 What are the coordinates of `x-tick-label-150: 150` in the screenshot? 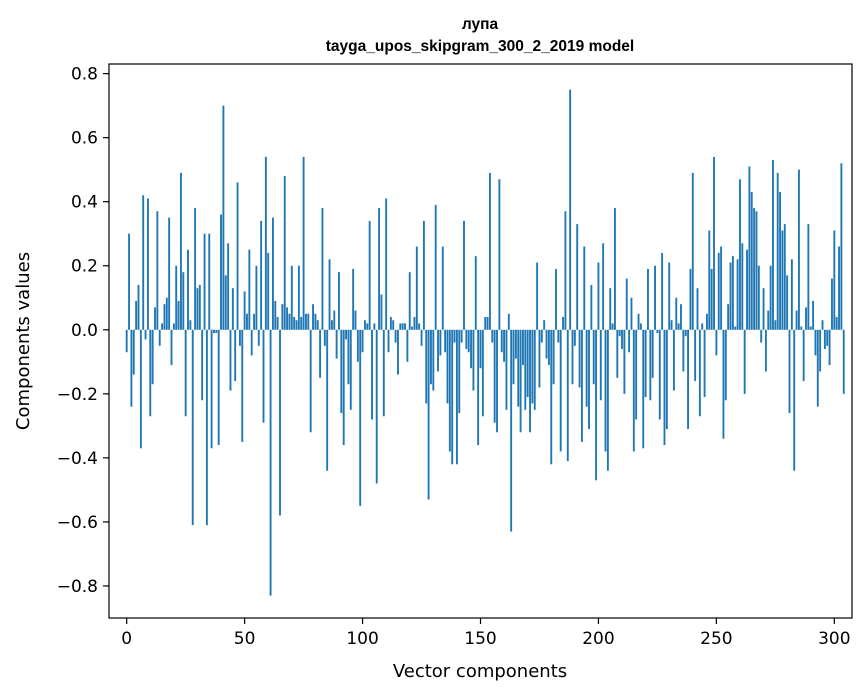 It's located at (480, 639).